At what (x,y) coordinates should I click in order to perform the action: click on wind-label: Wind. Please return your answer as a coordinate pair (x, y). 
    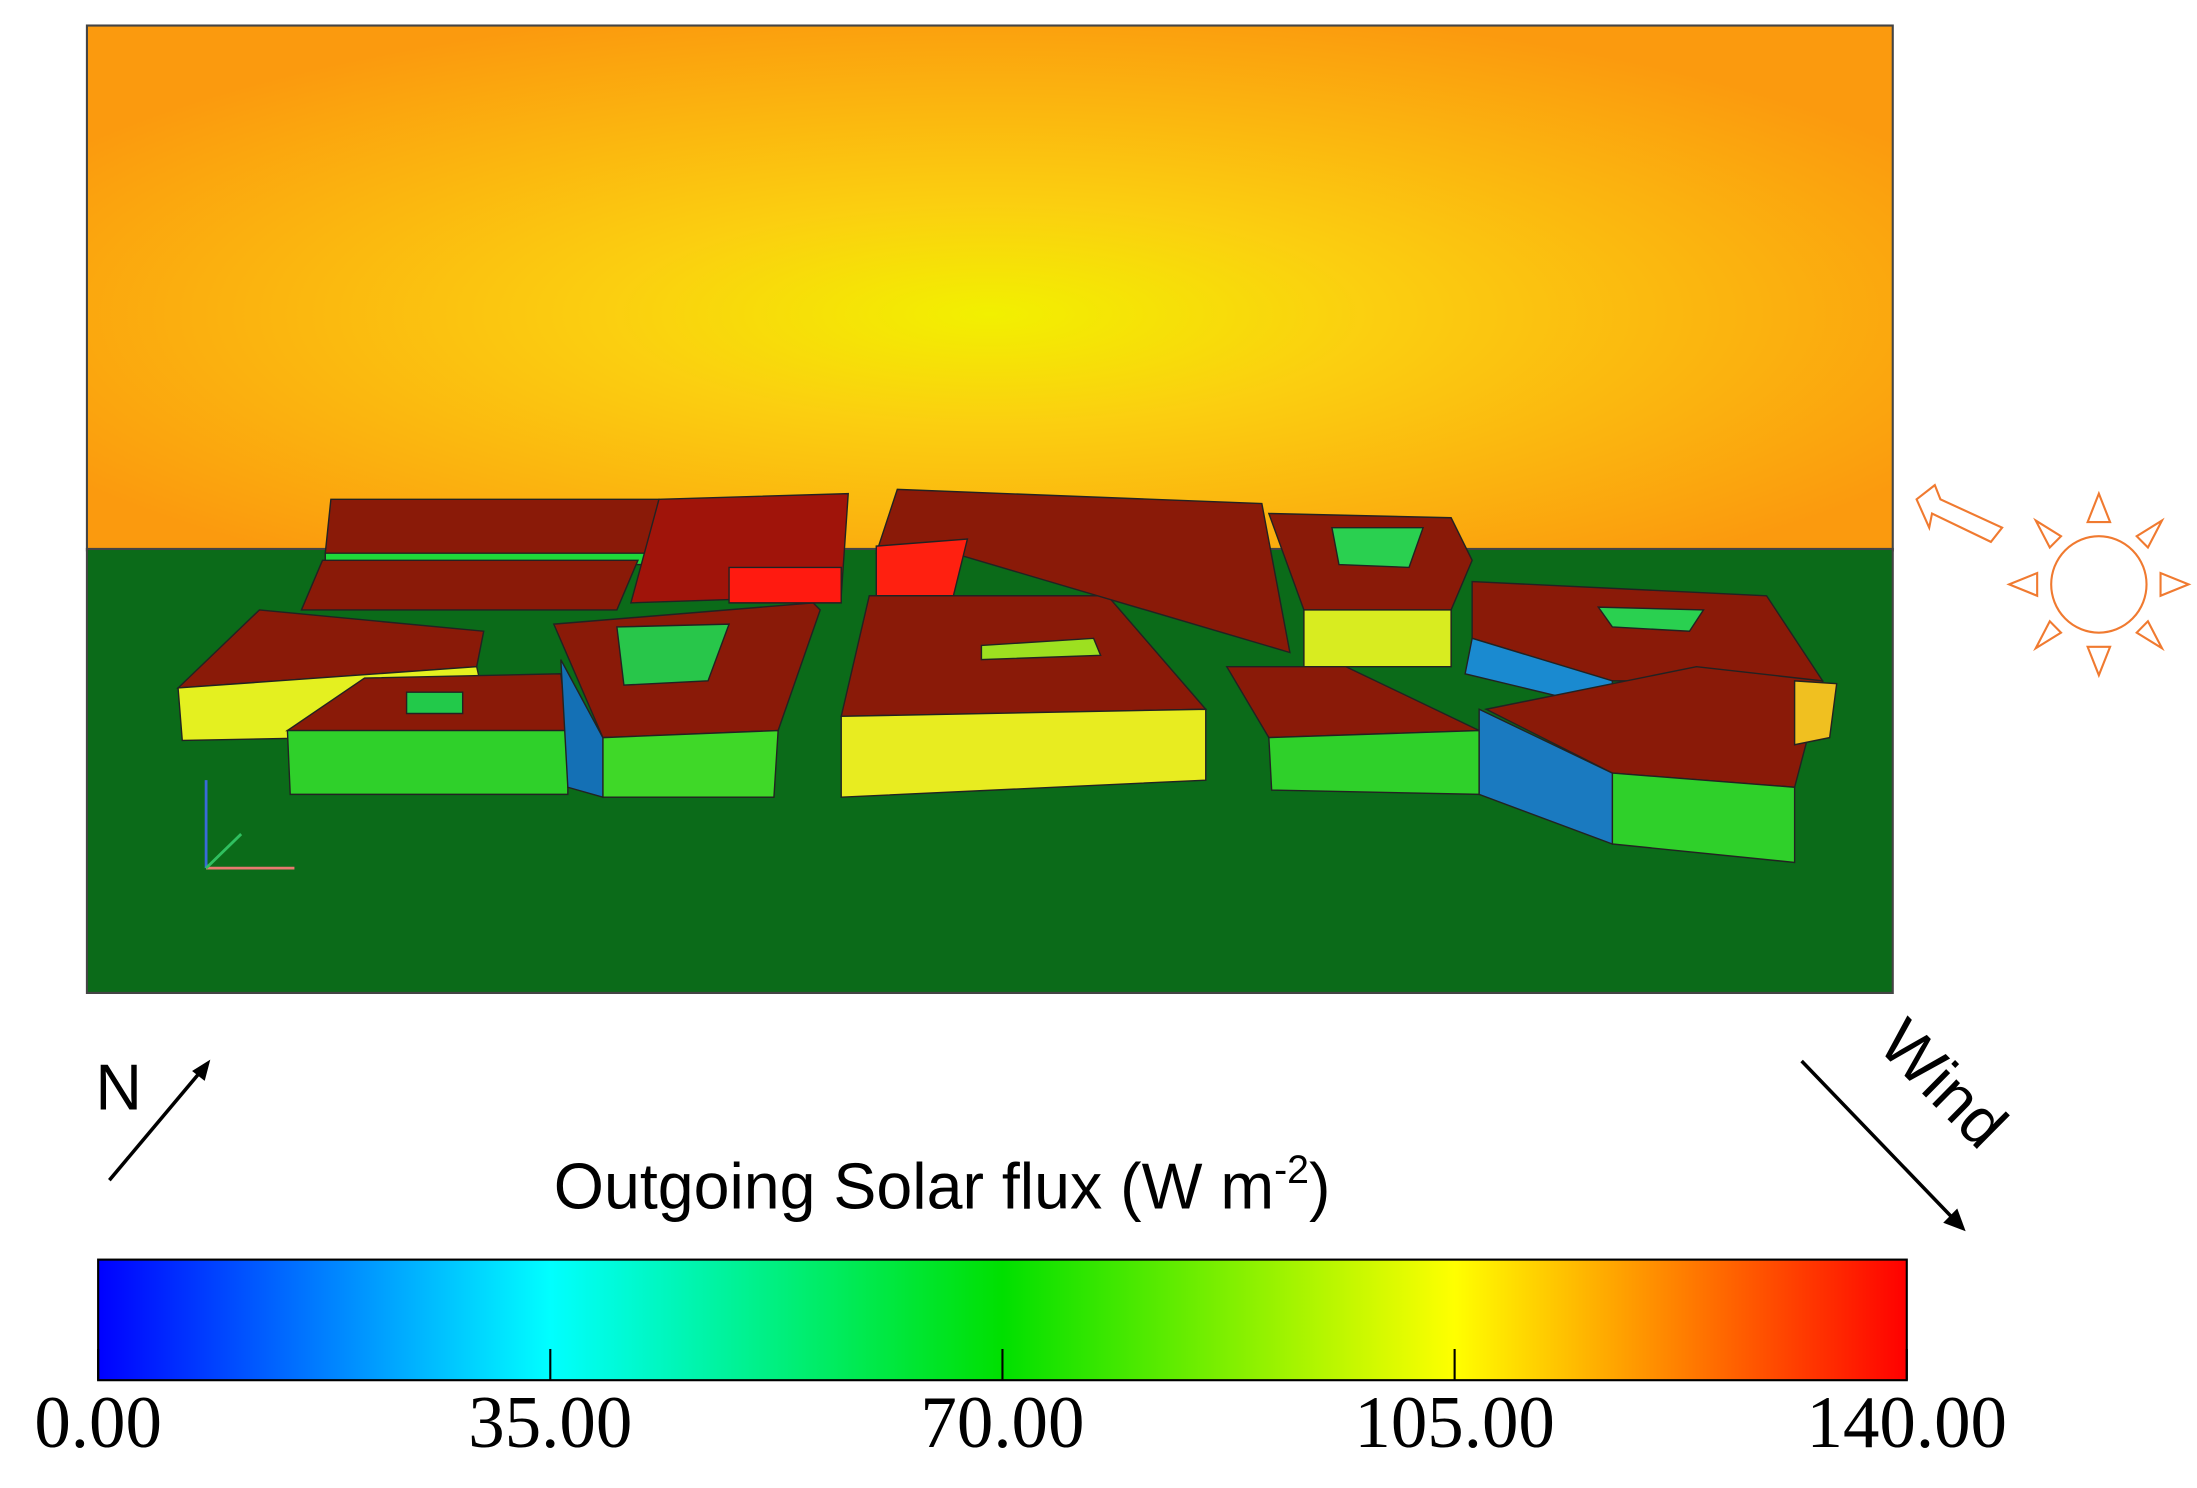
    Looking at the image, I should click on (1943, 1083).